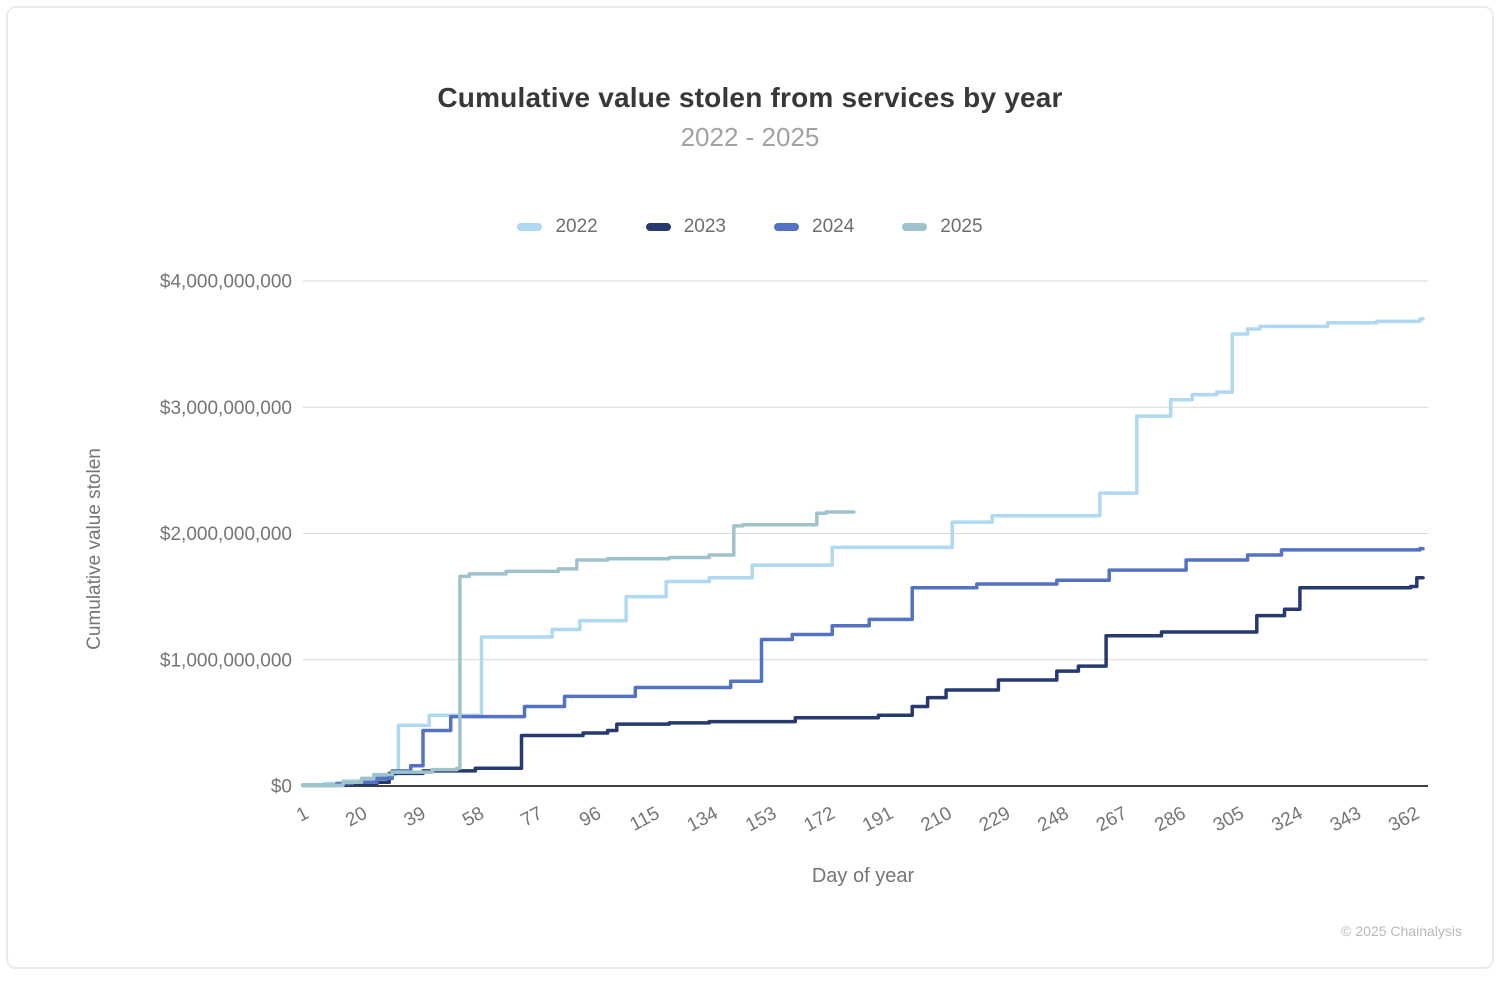  I want to click on x-tick-label: 229, so click(995, 819).